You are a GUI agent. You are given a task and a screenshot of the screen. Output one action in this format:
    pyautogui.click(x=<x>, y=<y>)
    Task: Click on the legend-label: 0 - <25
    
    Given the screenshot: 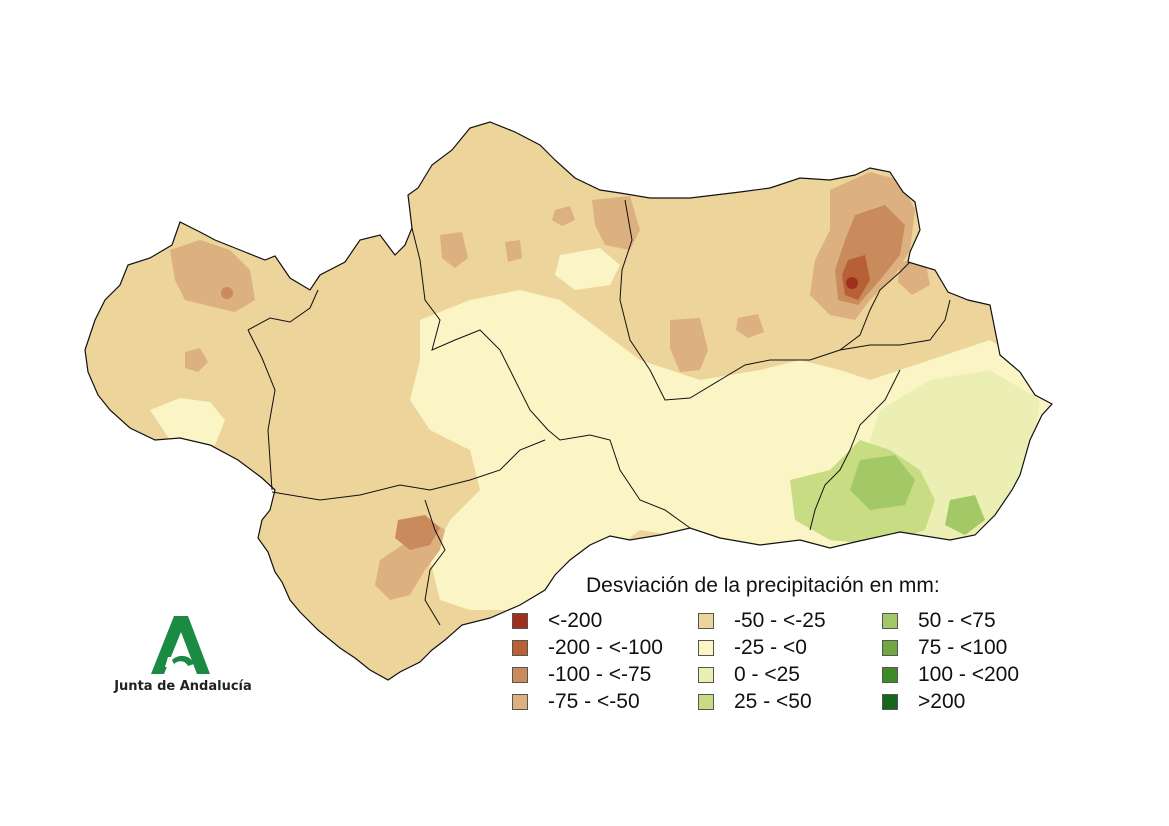 What is the action you would take?
    pyautogui.click(x=767, y=674)
    